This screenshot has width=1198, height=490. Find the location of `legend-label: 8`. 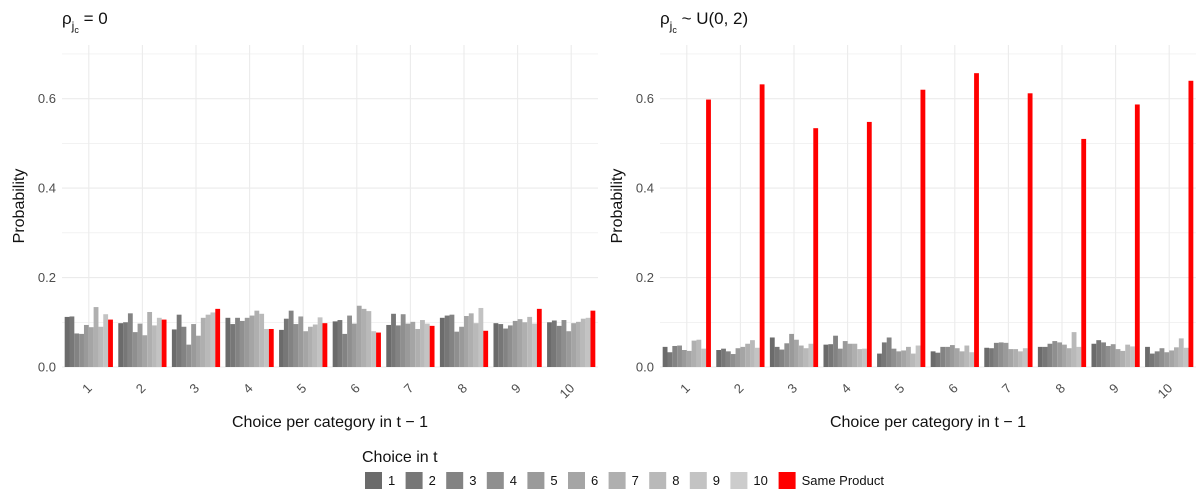

legend-label: 8 is located at coordinates (675, 480).